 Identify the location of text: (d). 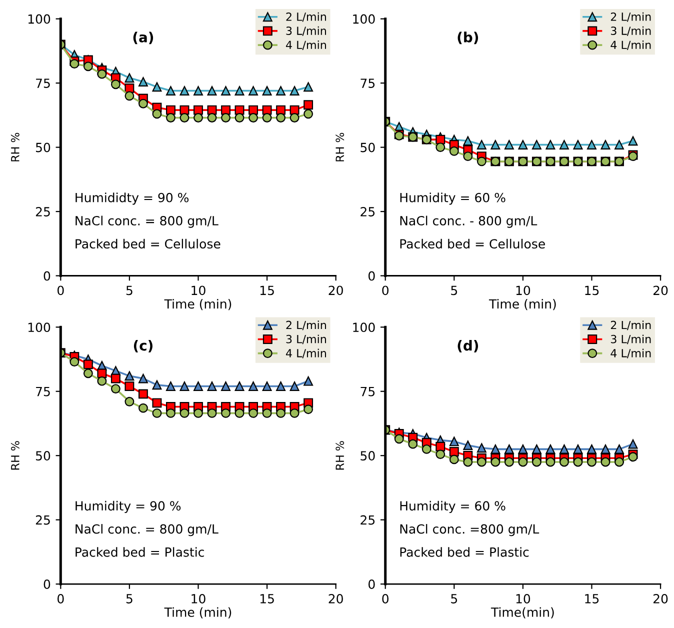
(468, 346).